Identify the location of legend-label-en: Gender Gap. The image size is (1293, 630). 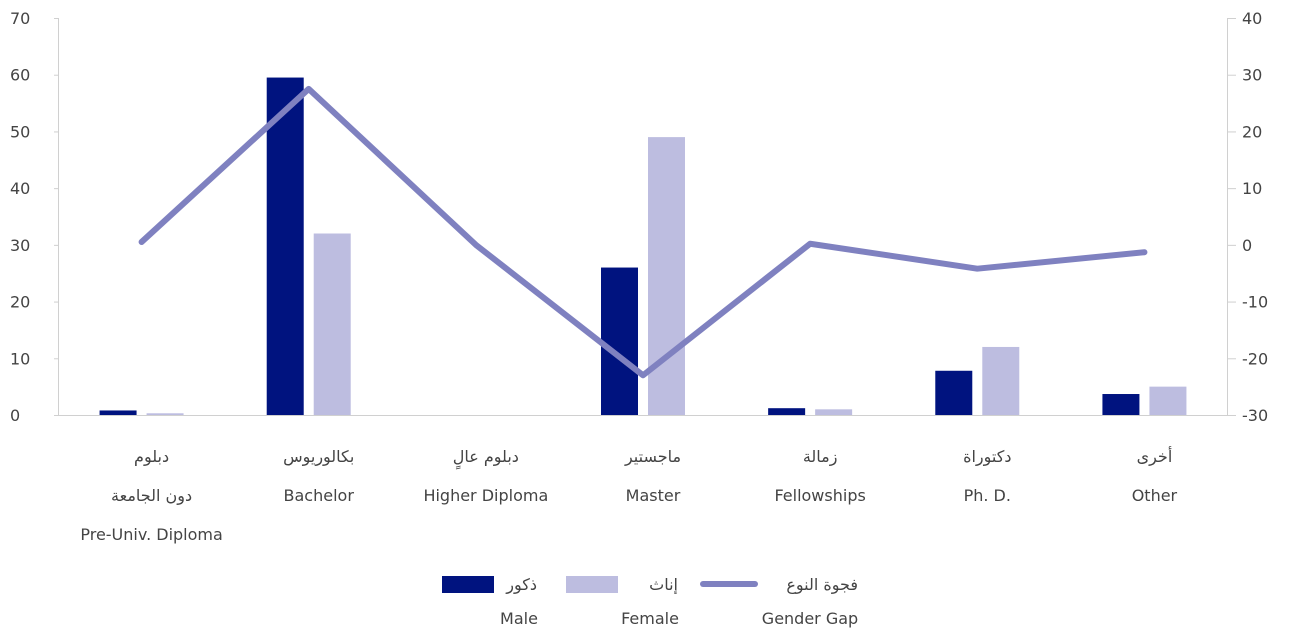
(810, 618).